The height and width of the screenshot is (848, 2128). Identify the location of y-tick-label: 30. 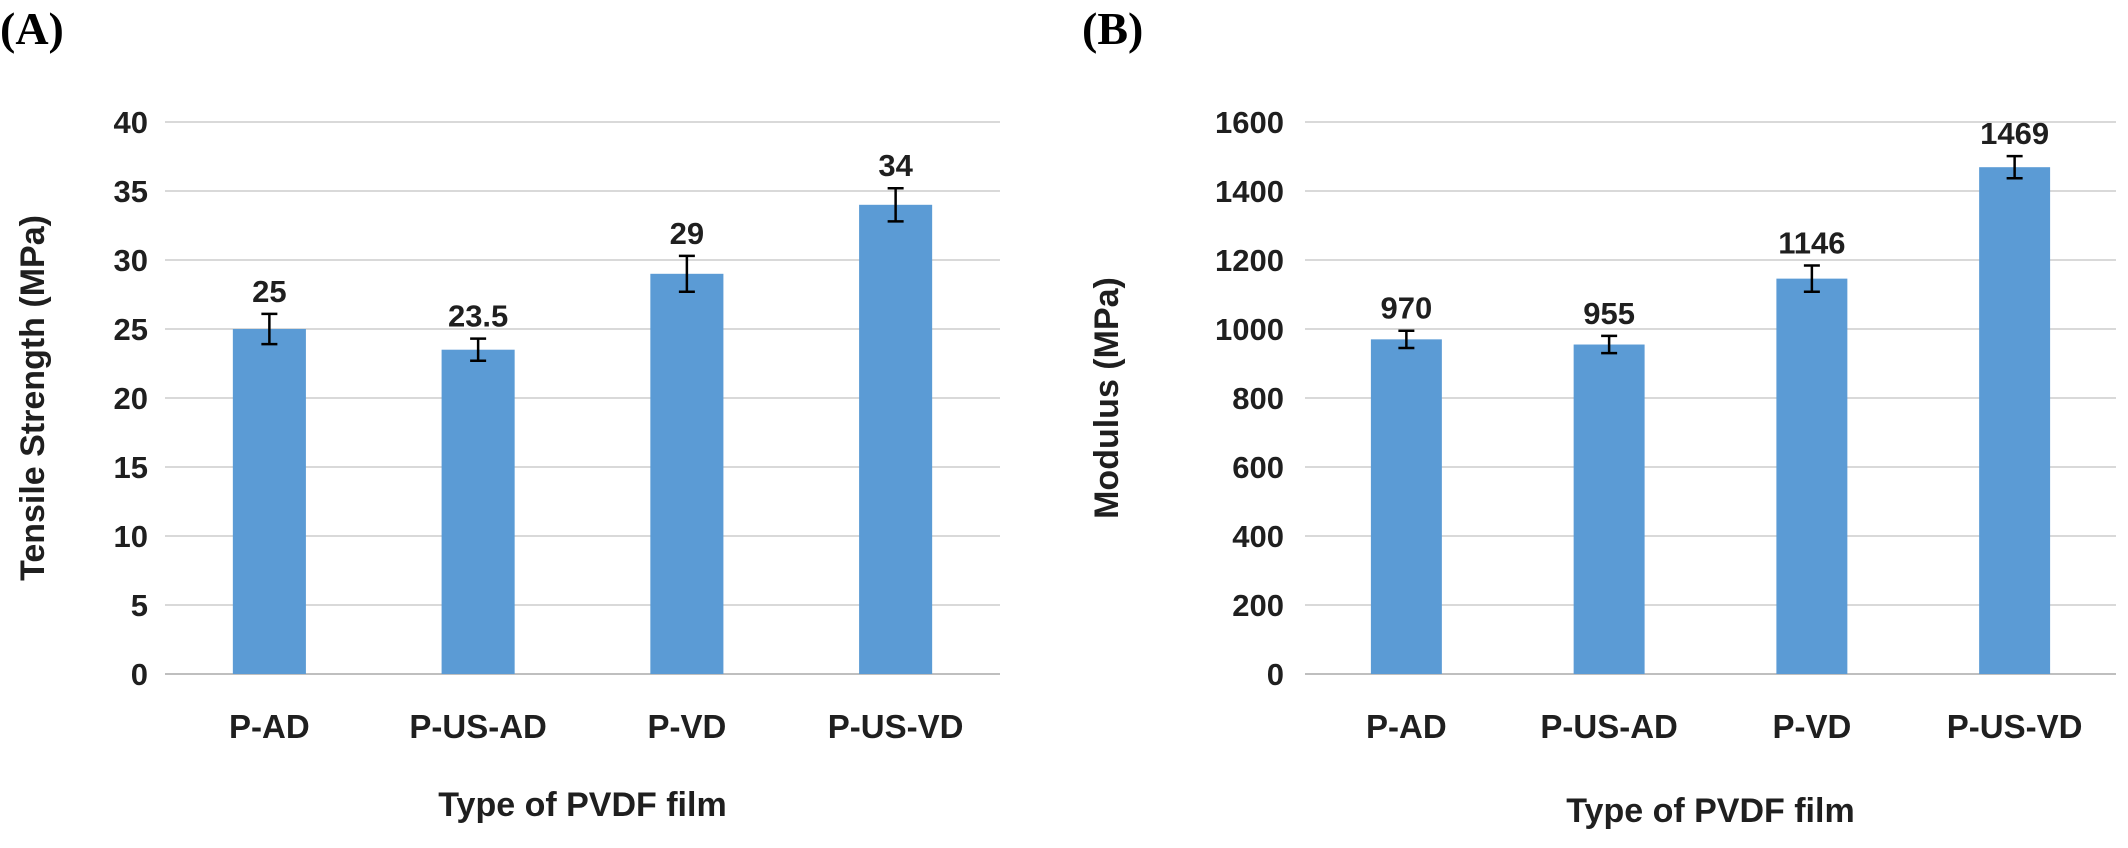
(131, 260).